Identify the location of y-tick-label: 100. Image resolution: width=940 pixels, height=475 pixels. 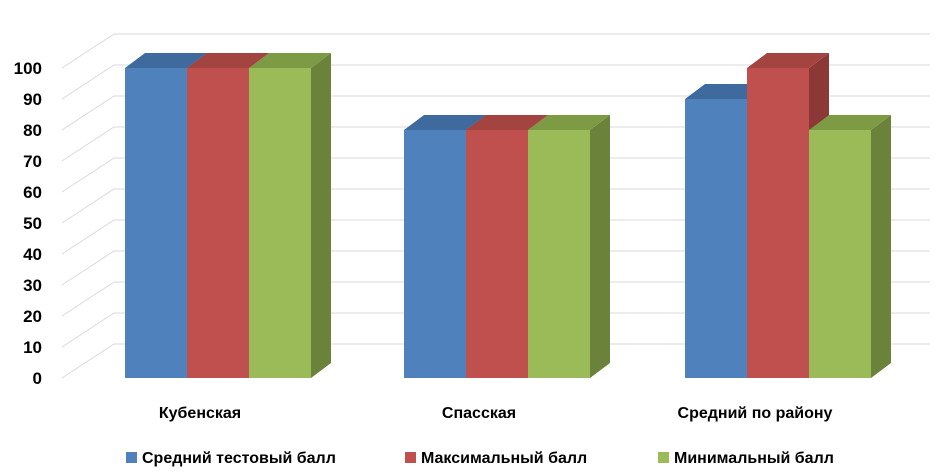
(28, 68).